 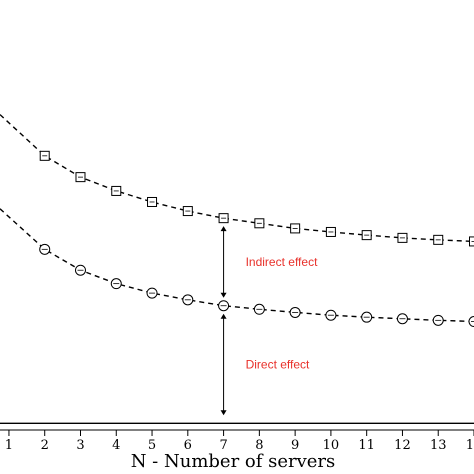 What do you see at coordinates (223, 445) in the screenshot?
I see `x-tick-label: 7` at bounding box center [223, 445].